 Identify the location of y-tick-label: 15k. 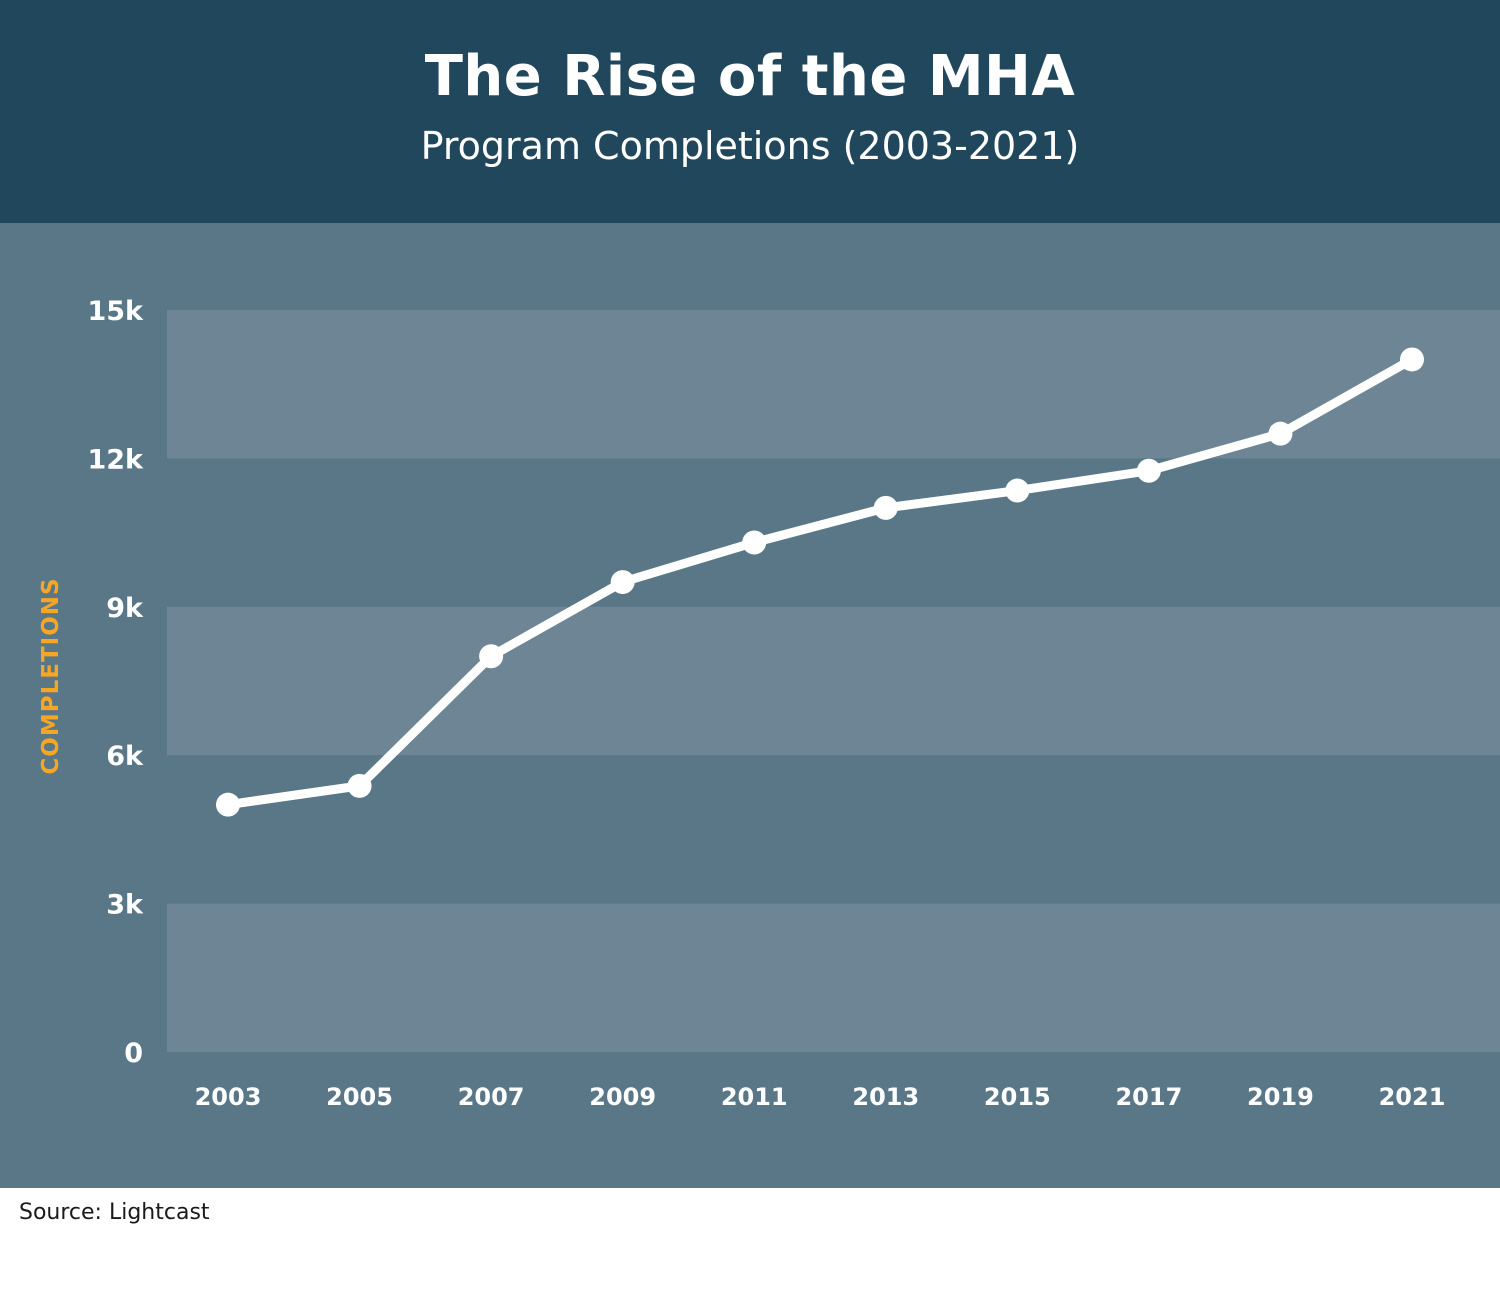
(115, 311).